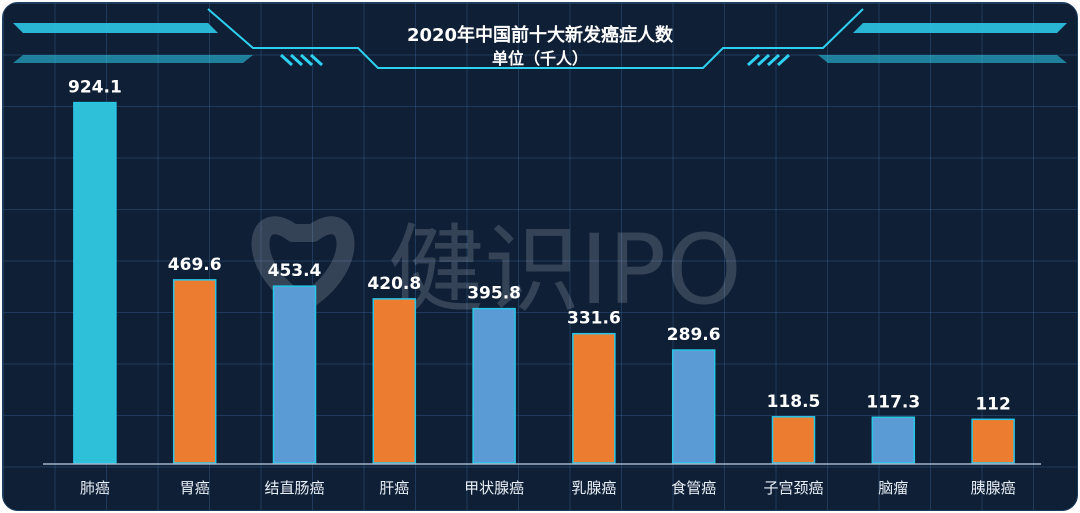 The height and width of the screenshot is (513, 1080). I want to click on chart-subtitle: 单位（千人）, so click(540, 58).